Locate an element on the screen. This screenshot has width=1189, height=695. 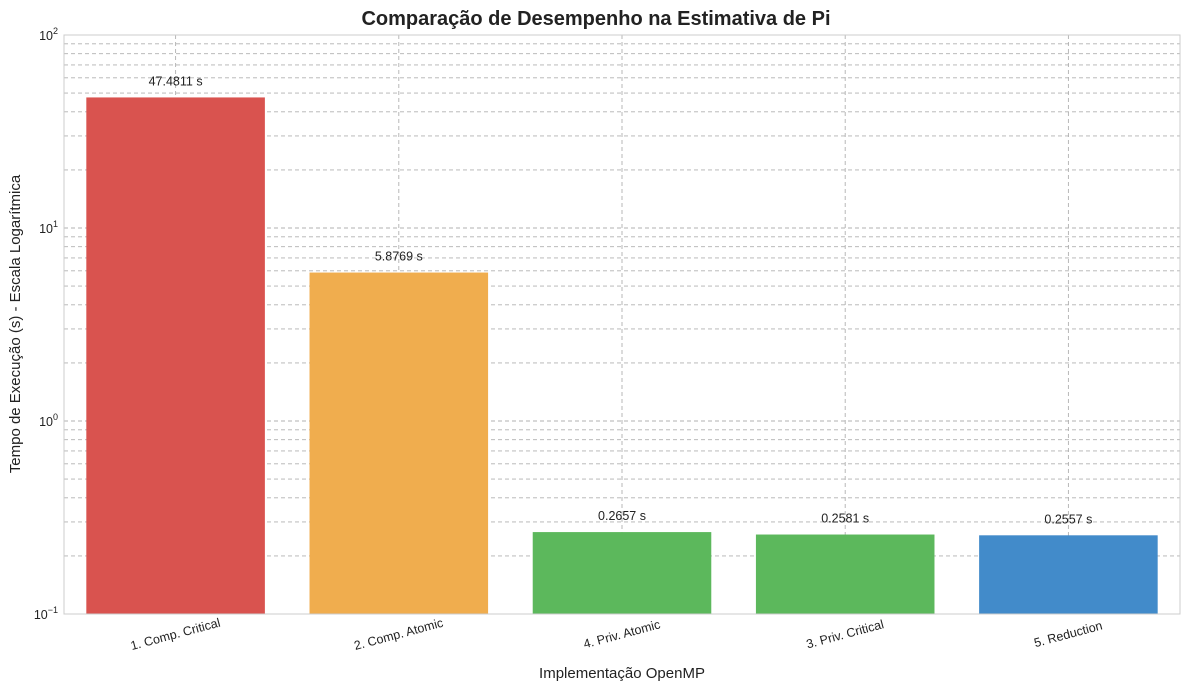
y-tick-layer: 10⁻¹ 10⁰ 10¹ 10² is located at coordinates (46, 324).